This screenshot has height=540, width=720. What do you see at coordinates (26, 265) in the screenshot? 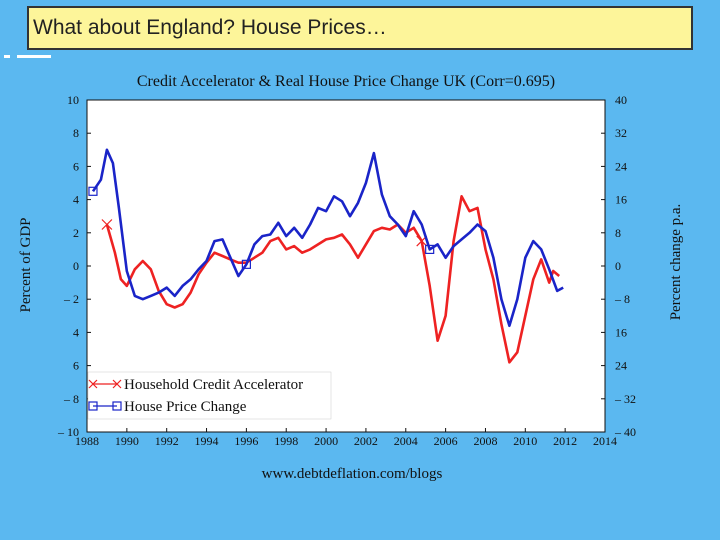
I see `y-axis-label: Percent of GDP` at bounding box center [26, 265].